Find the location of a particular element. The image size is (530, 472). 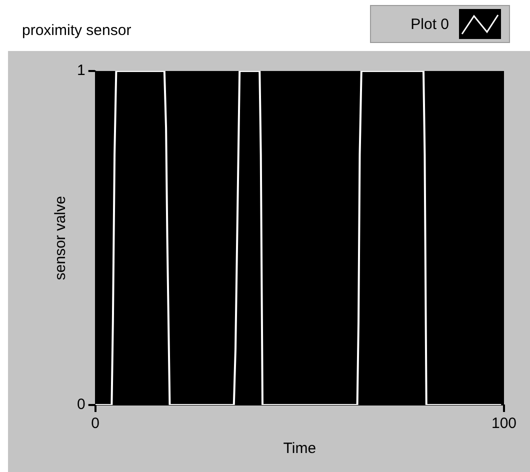

x-axis-title: Time is located at coordinates (299, 449).